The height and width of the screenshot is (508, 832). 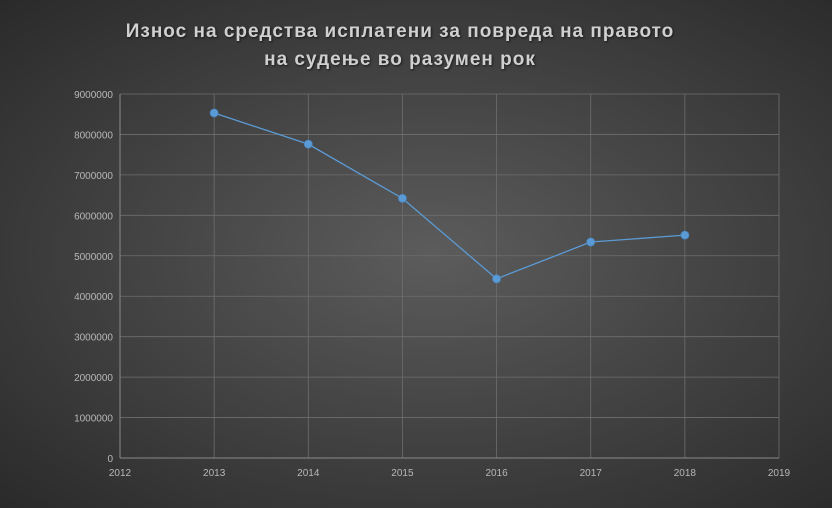 What do you see at coordinates (93, 216) in the screenshot?
I see `y-tick-label: 6000000` at bounding box center [93, 216].